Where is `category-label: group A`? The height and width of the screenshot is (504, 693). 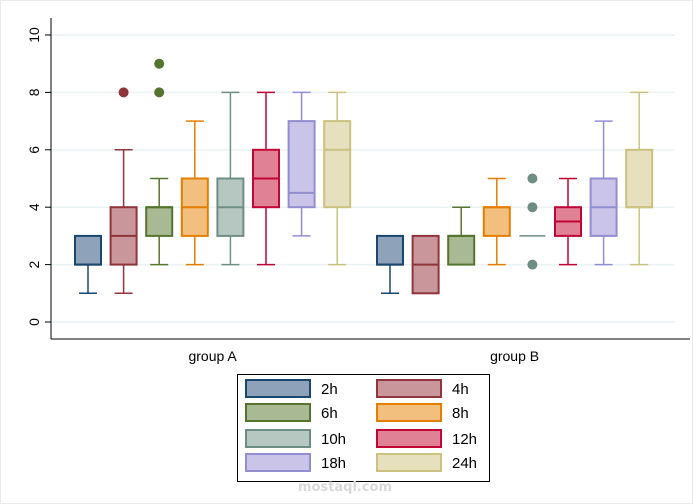
category-label: group A is located at coordinates (212, 356).